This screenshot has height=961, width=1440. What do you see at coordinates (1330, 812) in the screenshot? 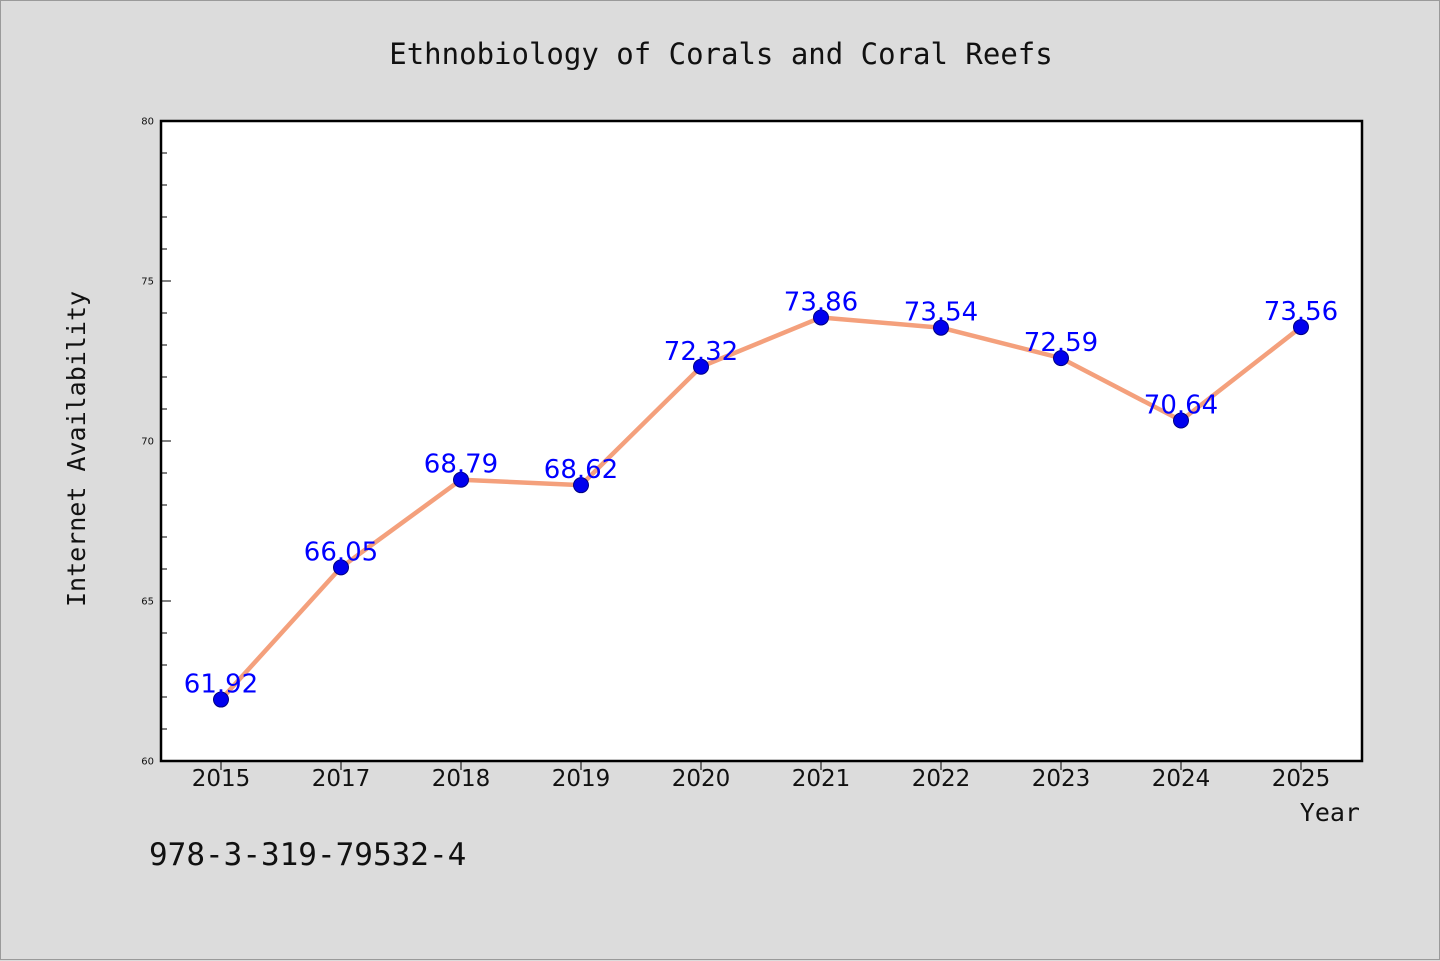
I see `x-axis-title: Year` at bounding box center [1330, 812].